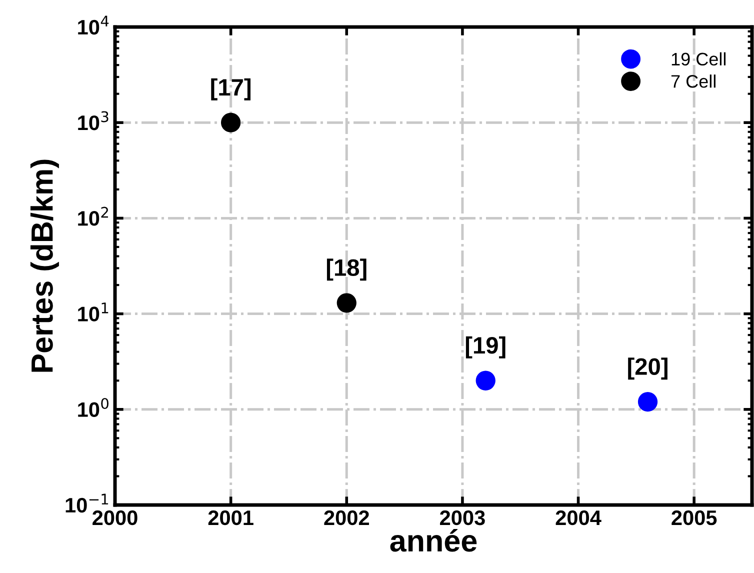  I want to click on annotation: [20], so click(648, 369).